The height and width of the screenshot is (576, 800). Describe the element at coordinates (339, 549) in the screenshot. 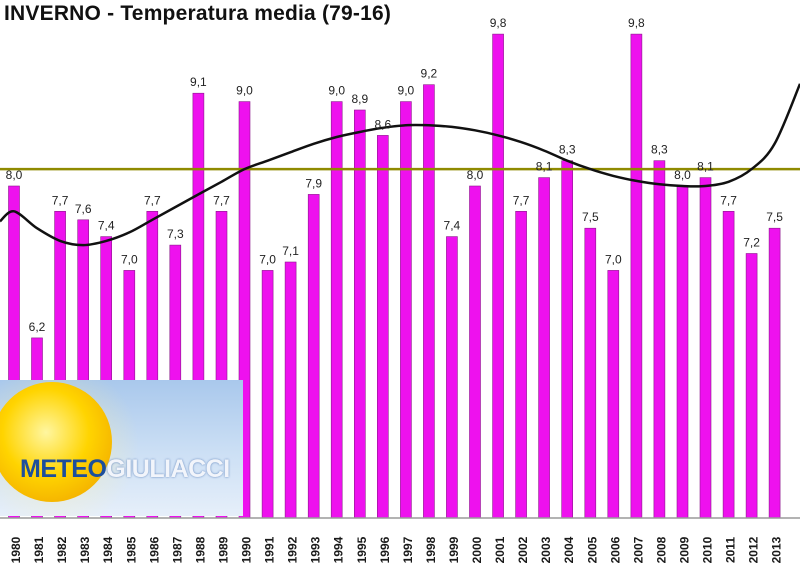

I see `x-tick-label-1994: 1994` at that location.